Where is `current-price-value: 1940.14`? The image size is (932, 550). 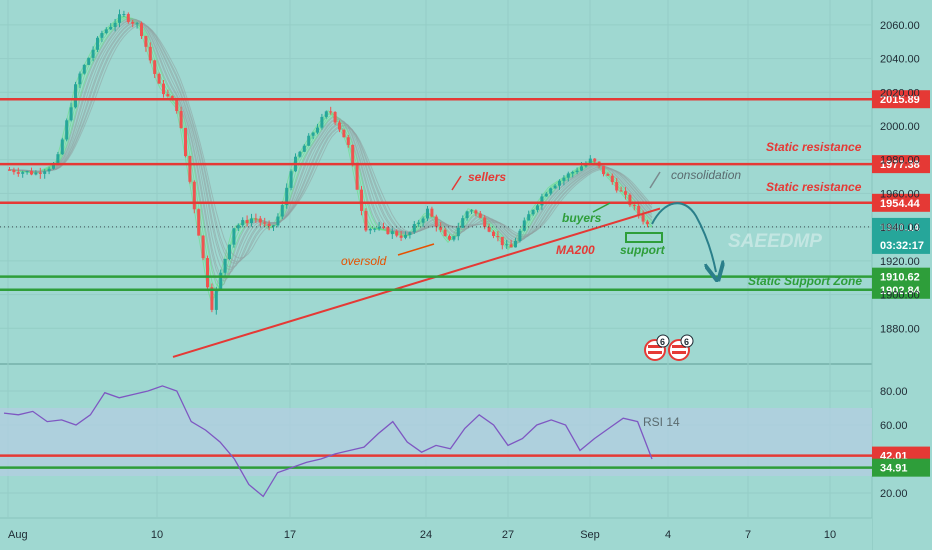
current-price-value: 1940.14 is located at coordinates (900, 228).